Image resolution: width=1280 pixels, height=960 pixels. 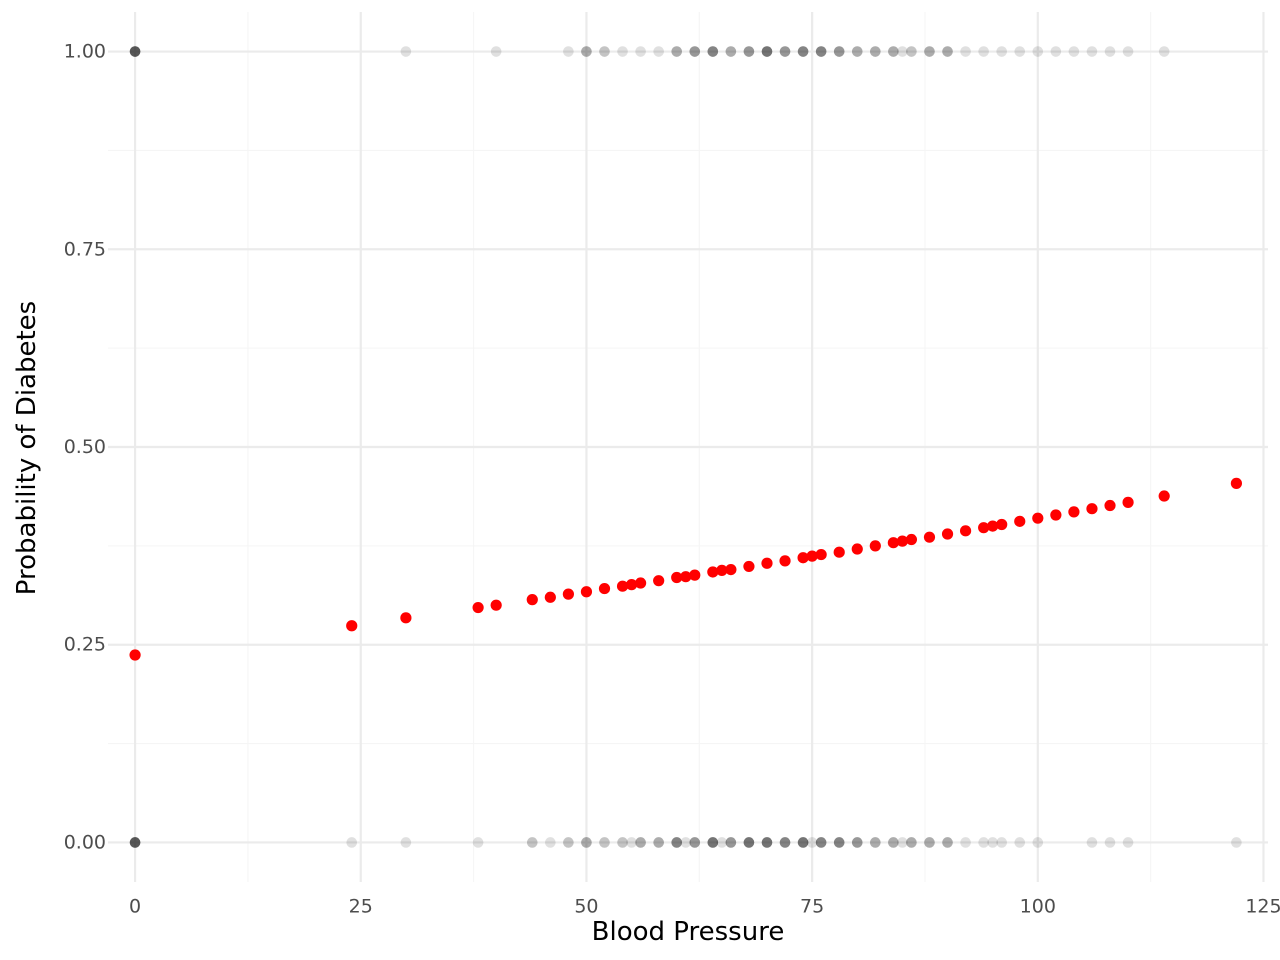 What do you see at coordinates (85, 52) in the screenshot?
I see `y-tick-label: 1.00` at bounding box center [85, 52].